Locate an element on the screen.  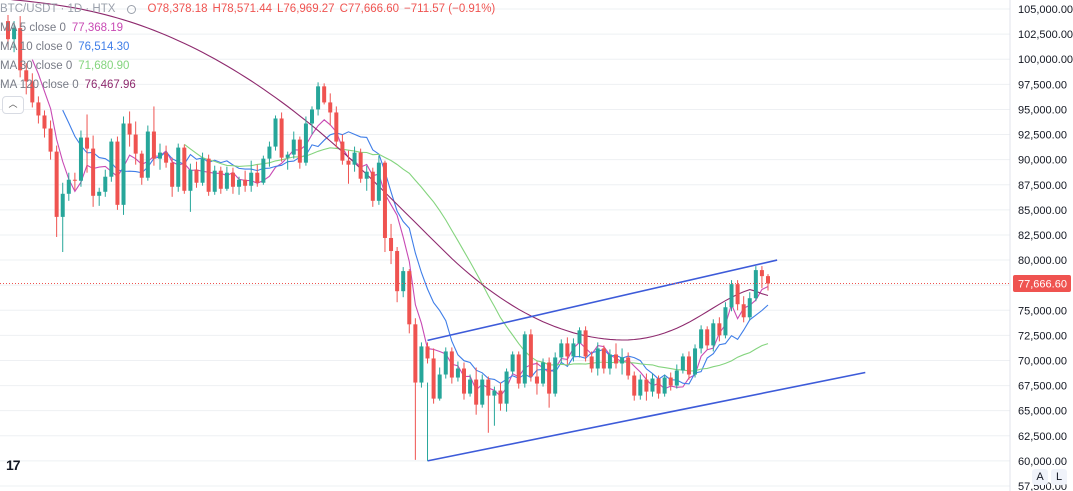
indicator-ma120: MA 120 close 0 76,467.96 is located at coordinates (247, 85).